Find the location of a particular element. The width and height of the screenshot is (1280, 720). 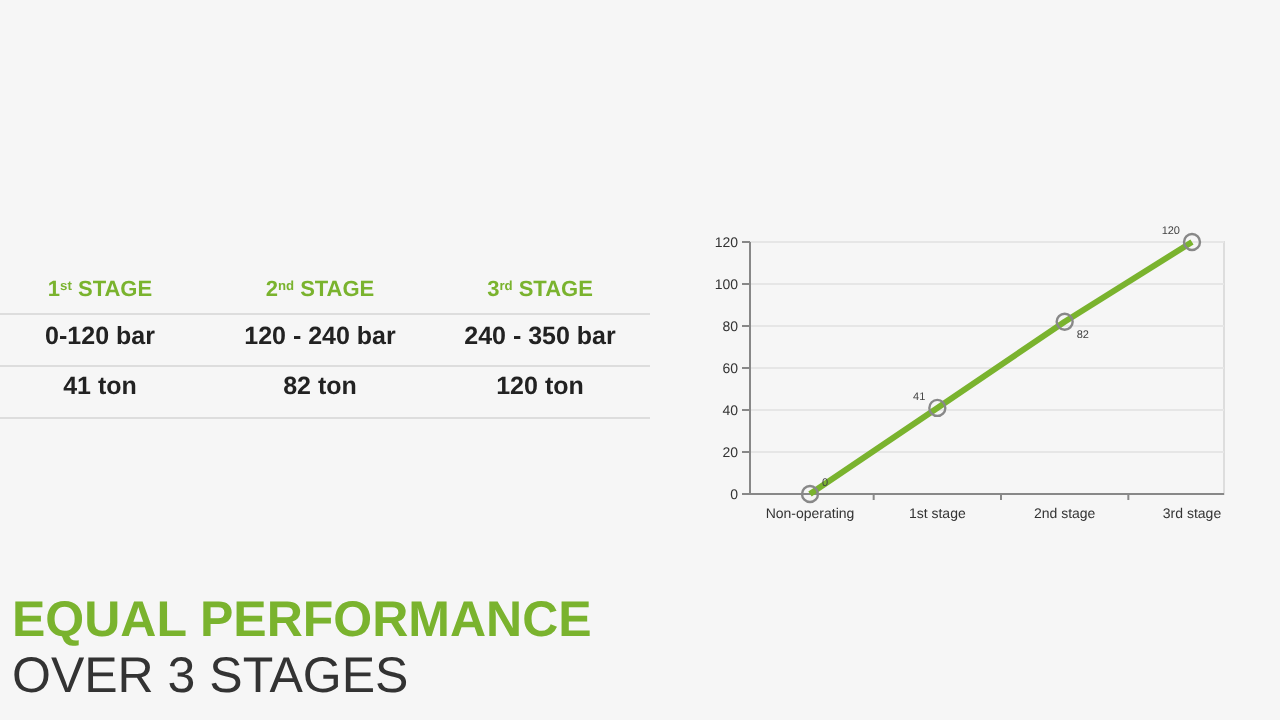

text: 1$^{st}$ STAGE is located at coordinates (100, 290).